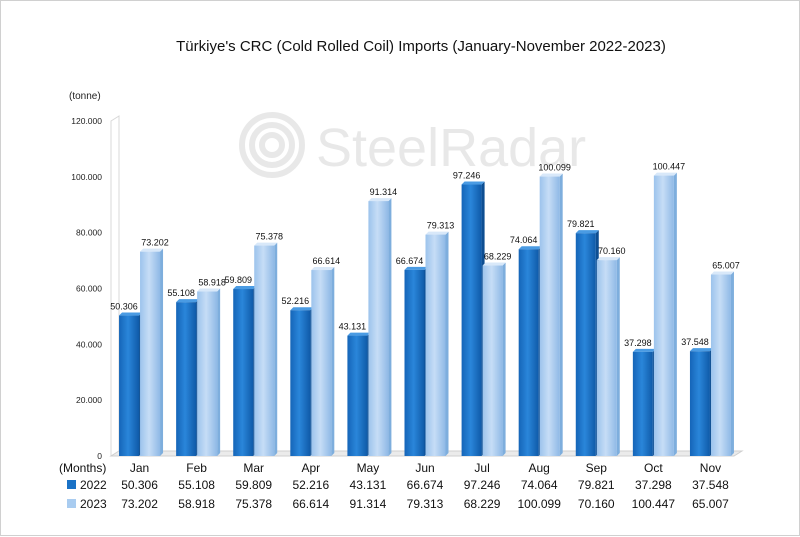 The image size is (800, 537). Describe the element at coordinates (327, 261) in the screenshot. I see `value-label-2023-apr: 66.614` at that location.